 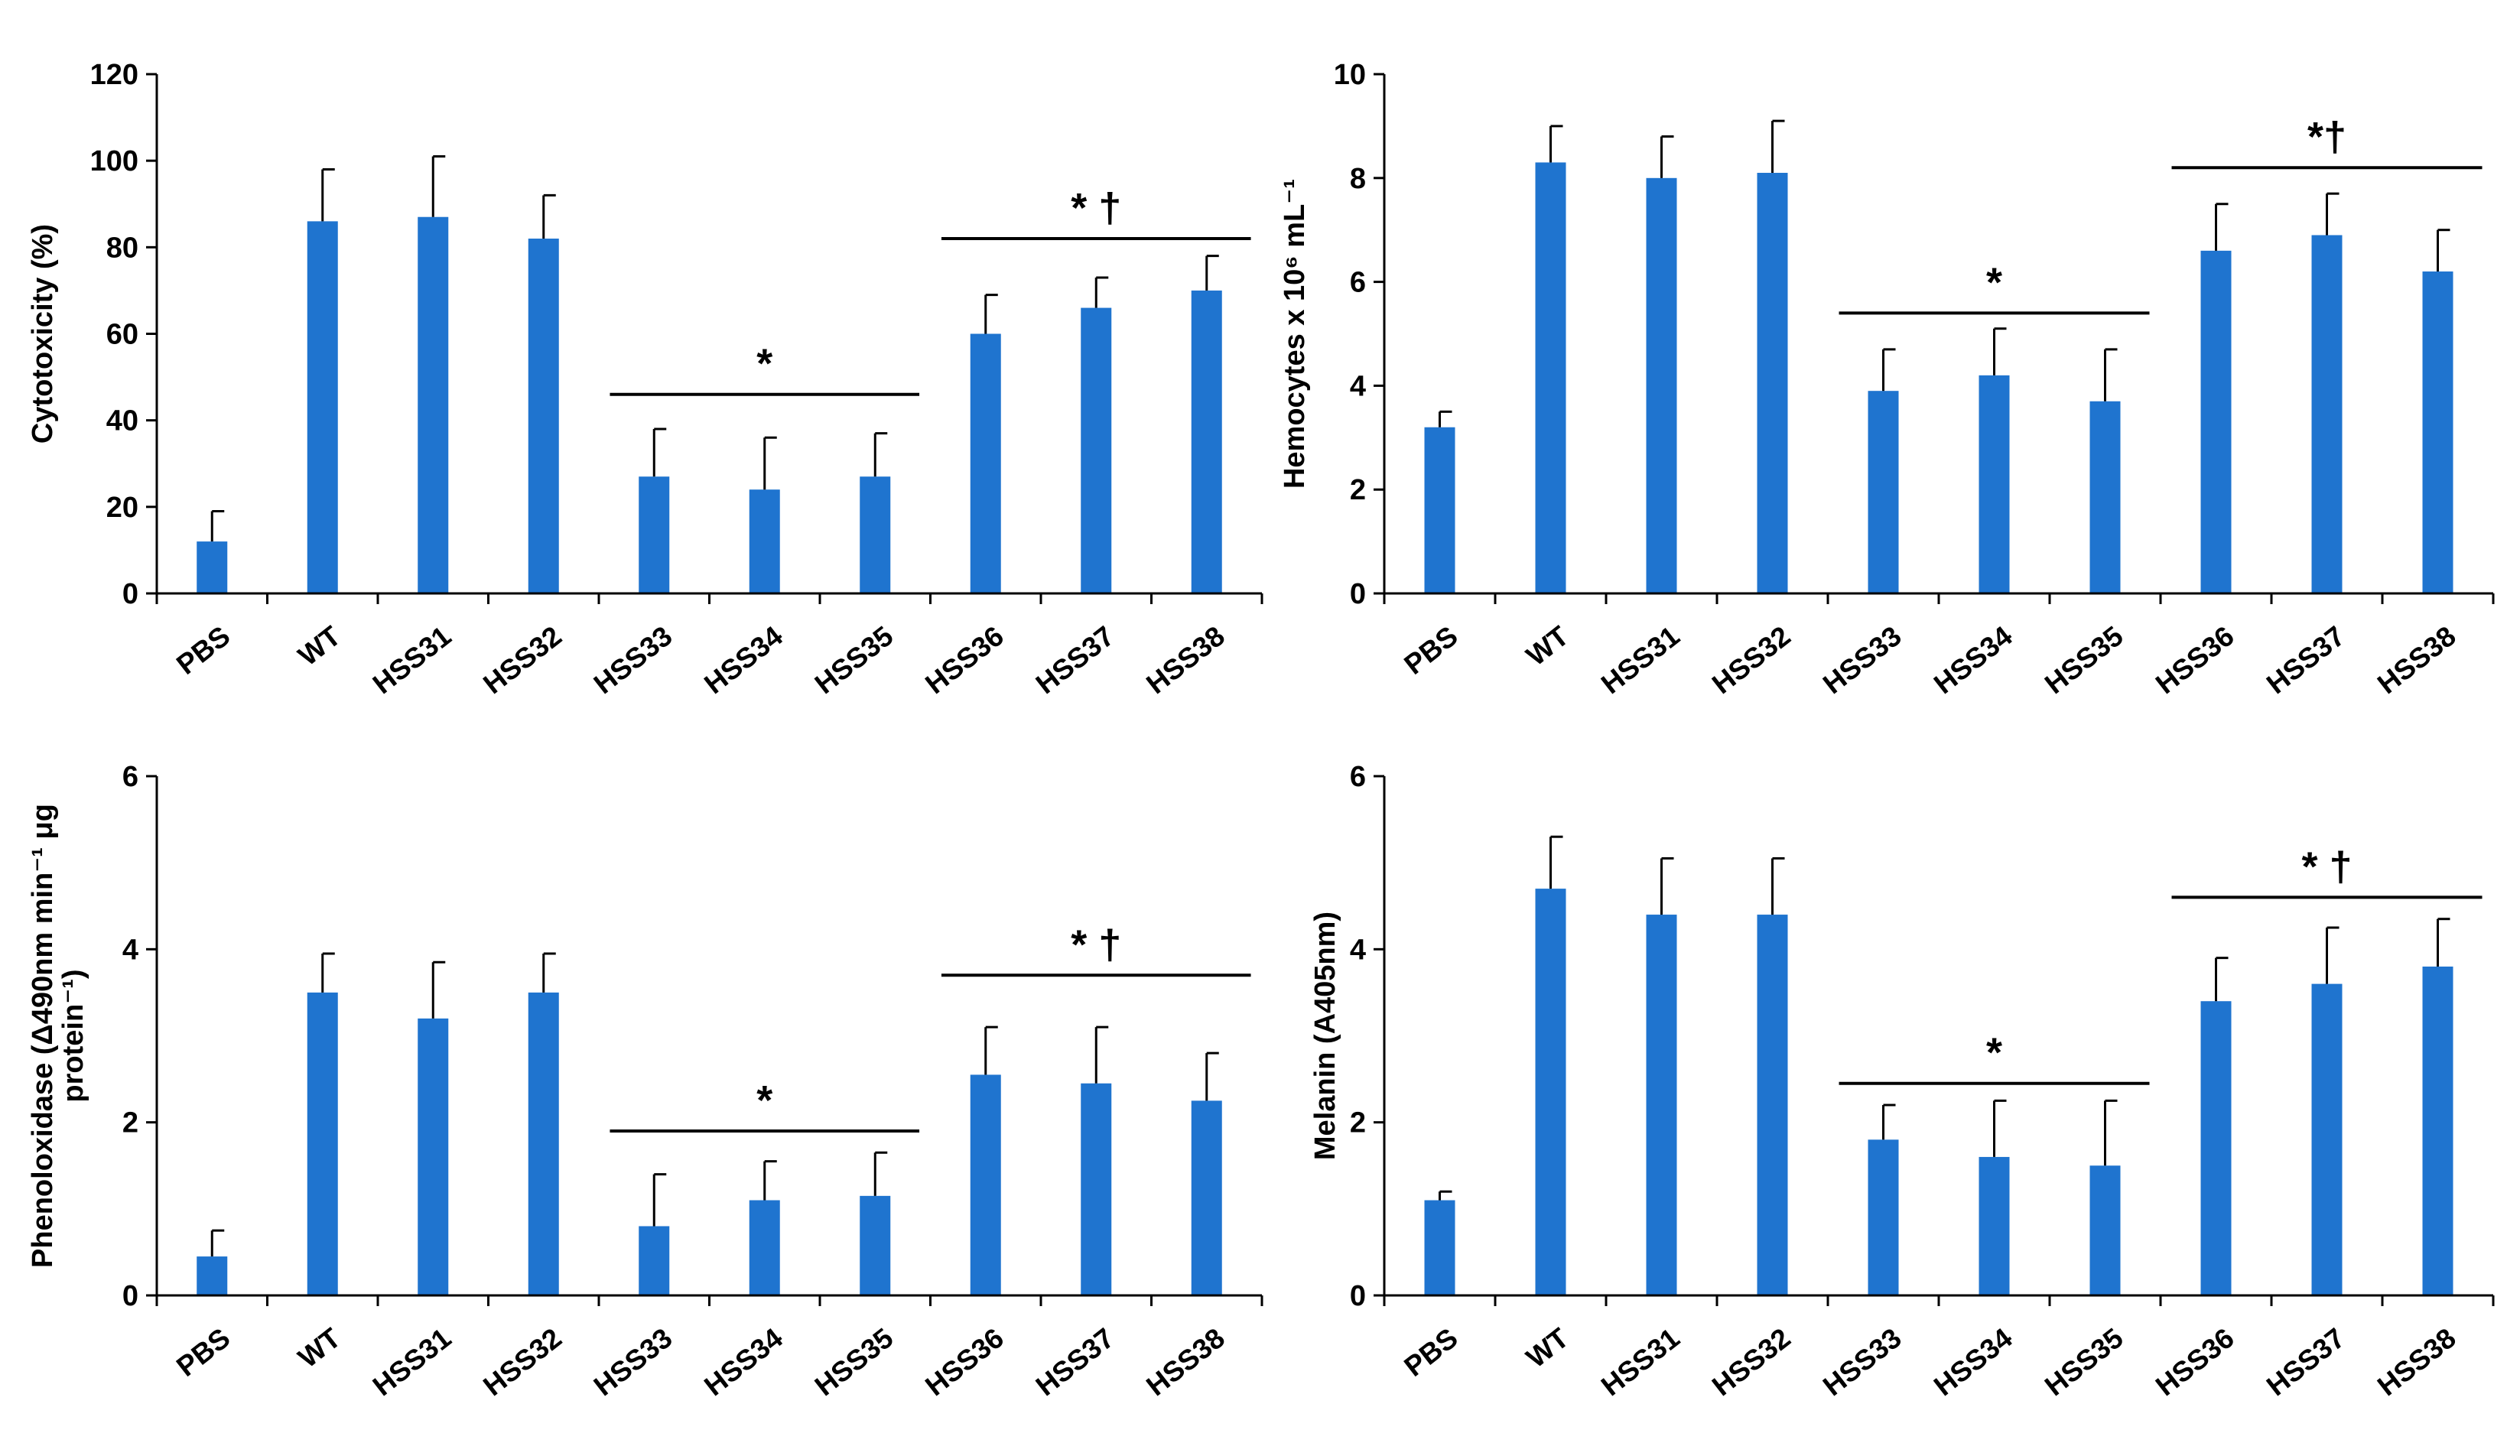 I want to click on y-tick-label: 40, so click(x=122, y=421).